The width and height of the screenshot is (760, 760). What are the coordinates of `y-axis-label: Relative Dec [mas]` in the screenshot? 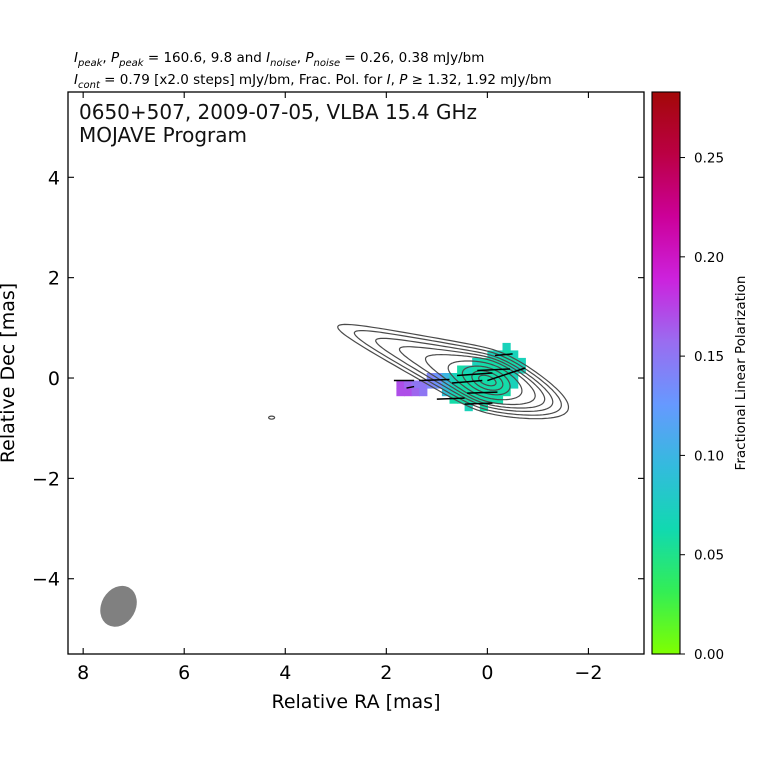 It's located at (9, 373).